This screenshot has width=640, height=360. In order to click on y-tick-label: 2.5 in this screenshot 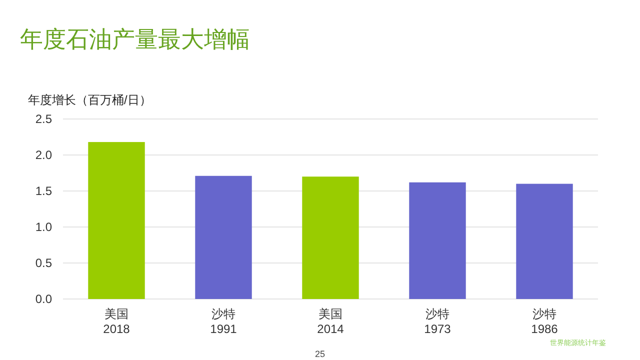, I will do `click(43, 119)`.